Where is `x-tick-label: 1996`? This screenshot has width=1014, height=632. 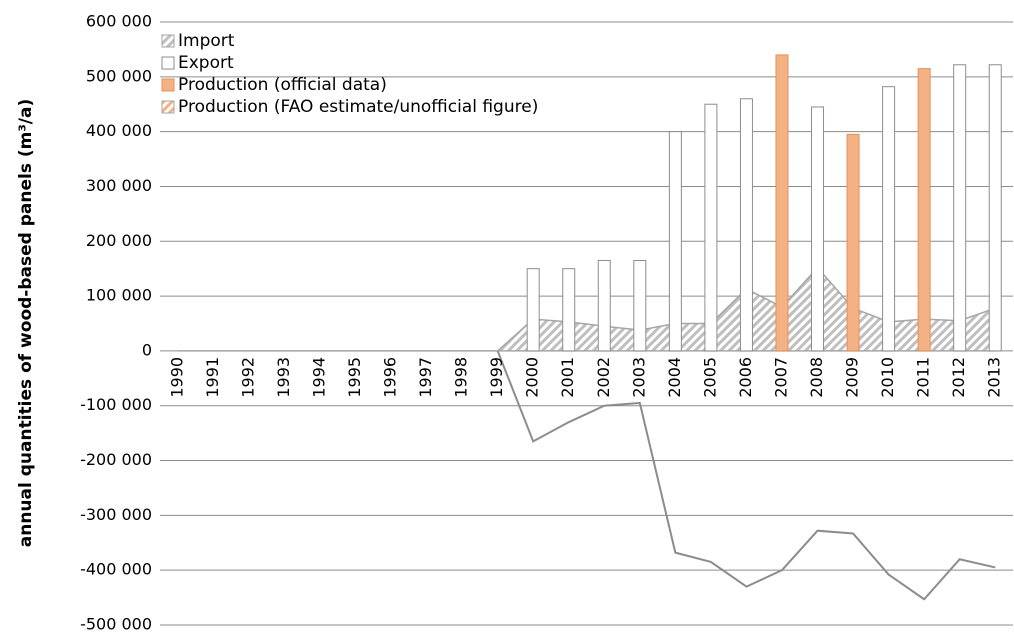
x-tick-label: 1996 is located at coordinates (390, 377).